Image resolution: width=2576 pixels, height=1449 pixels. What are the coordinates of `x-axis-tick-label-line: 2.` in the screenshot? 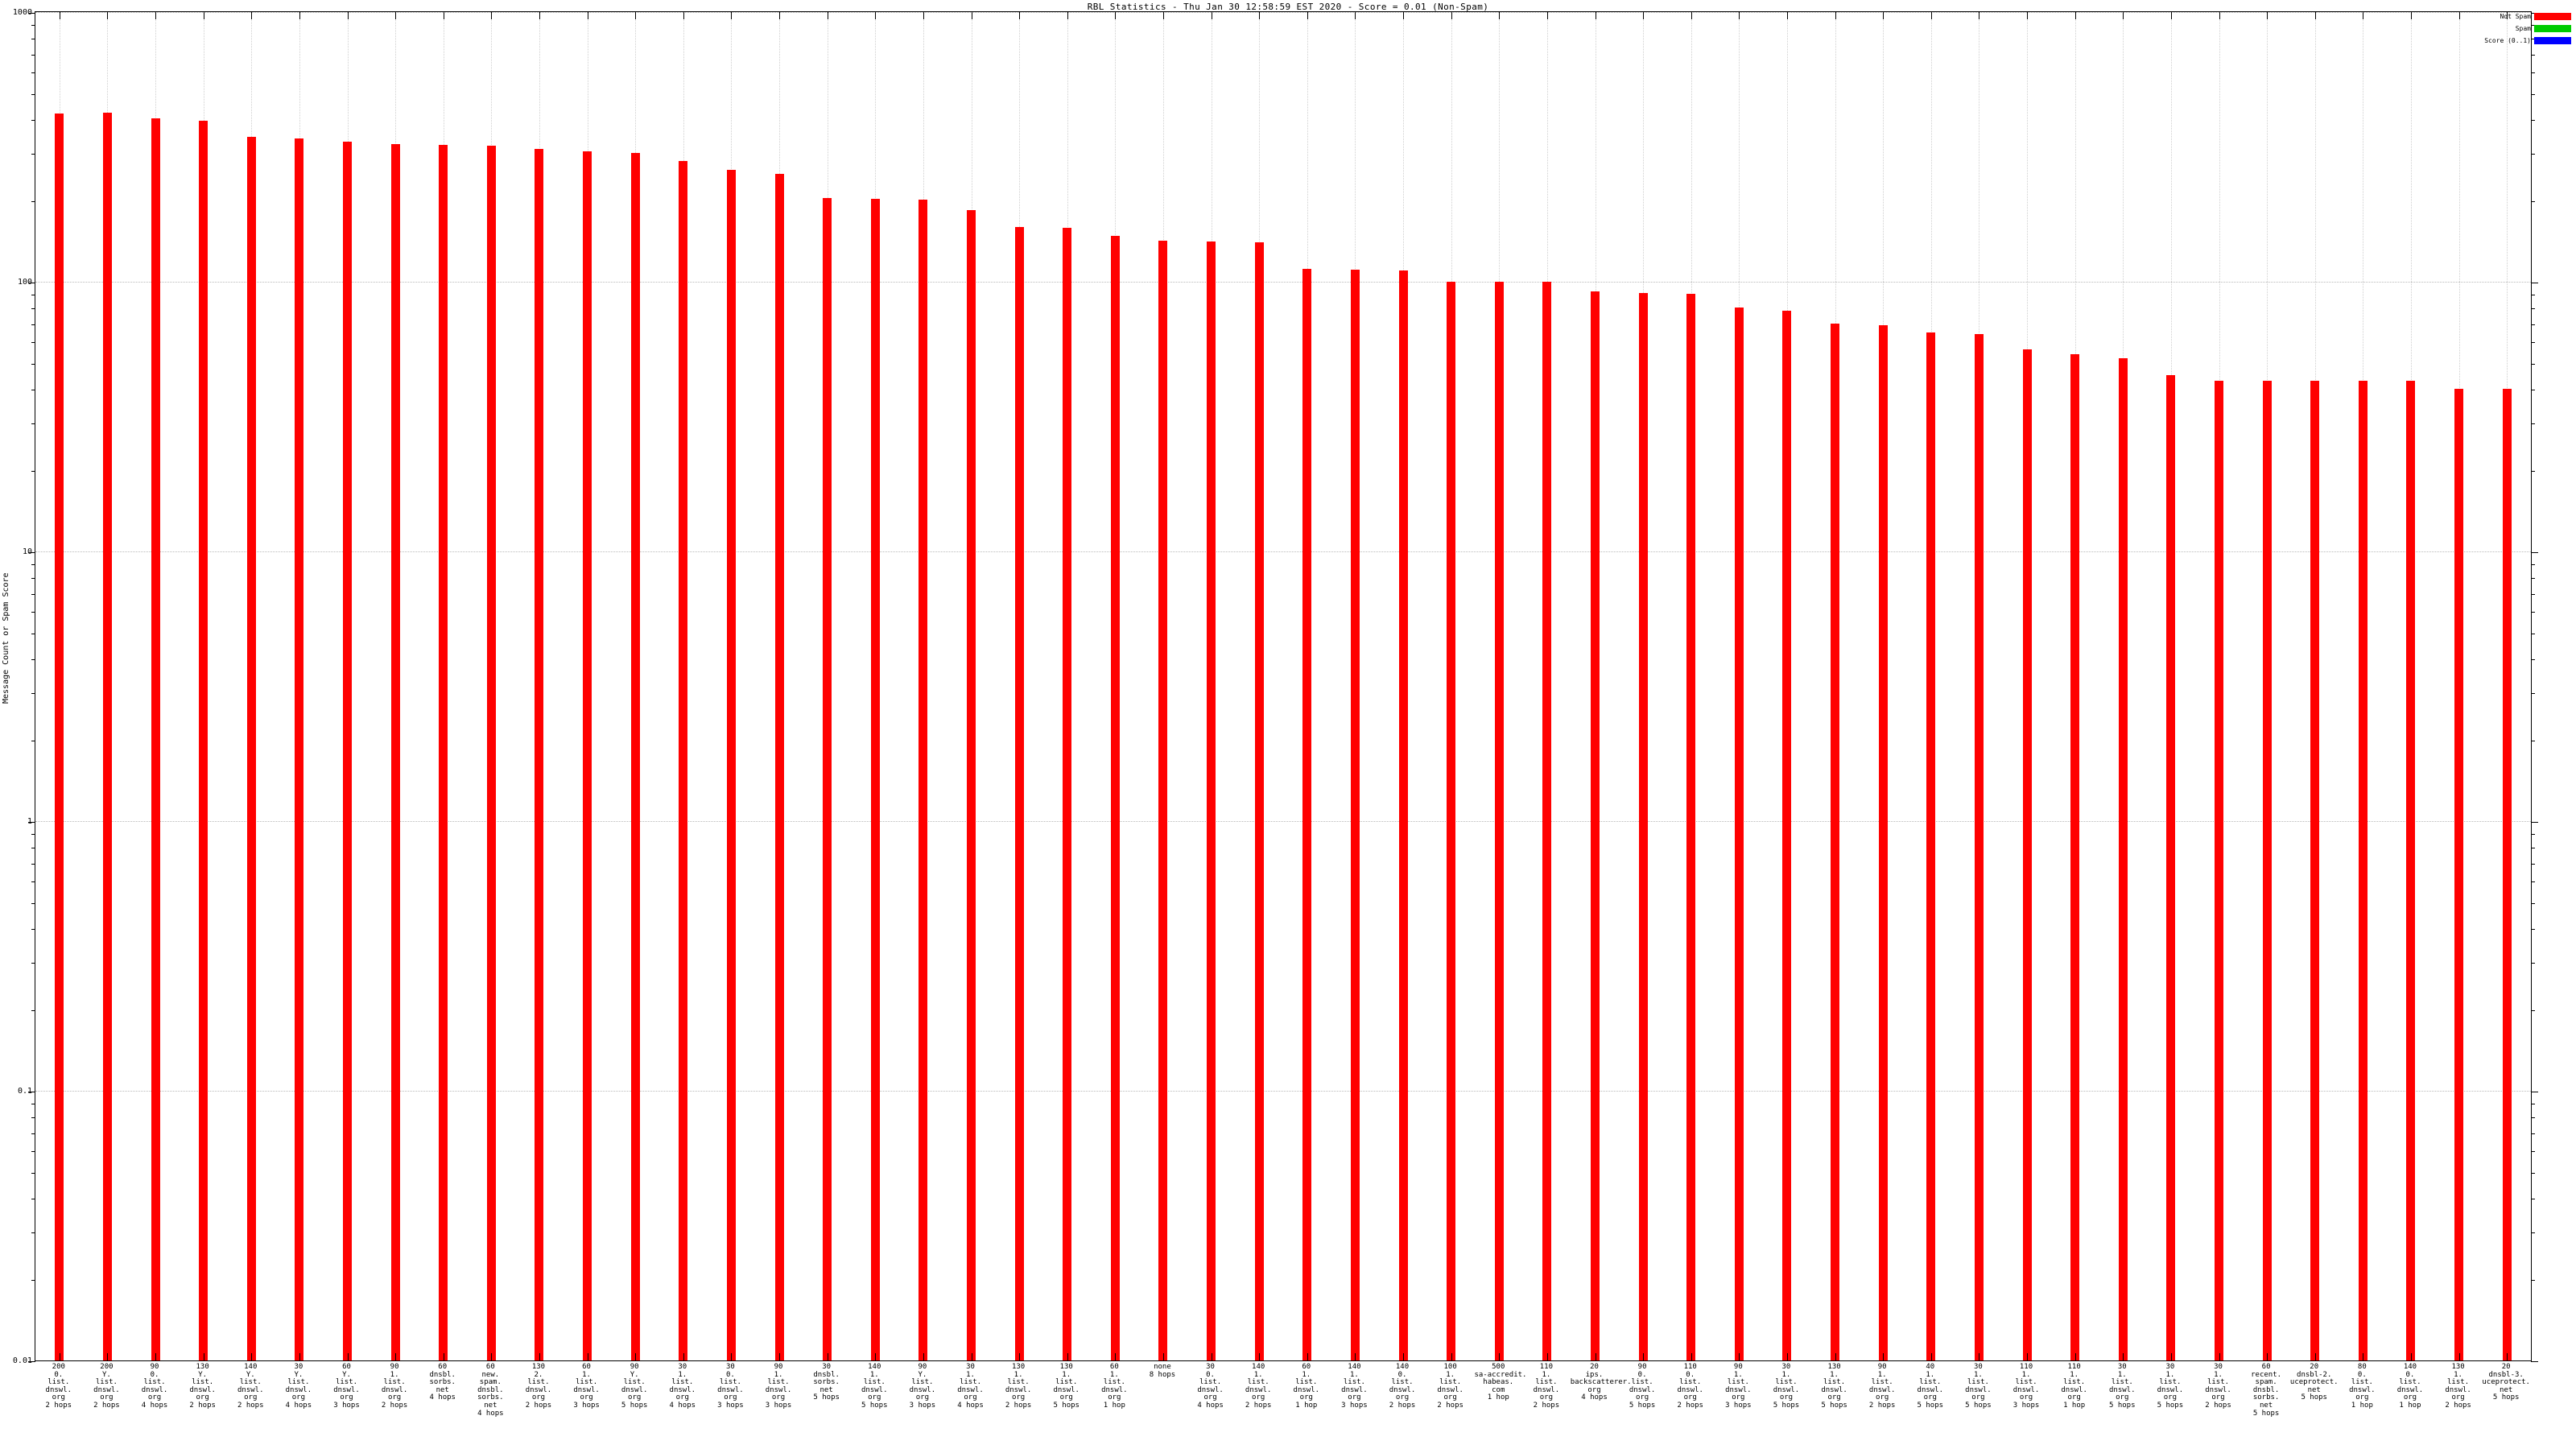 It's located at (538, 1374).